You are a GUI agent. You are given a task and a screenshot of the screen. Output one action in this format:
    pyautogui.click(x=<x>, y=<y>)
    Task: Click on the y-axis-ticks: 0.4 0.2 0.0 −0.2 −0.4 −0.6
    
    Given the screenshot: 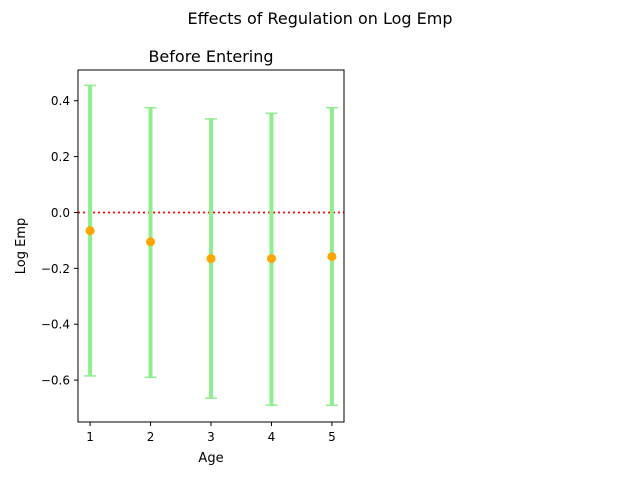 What is the action you would take?
    pyautogui.click(x=59, y=241)
    